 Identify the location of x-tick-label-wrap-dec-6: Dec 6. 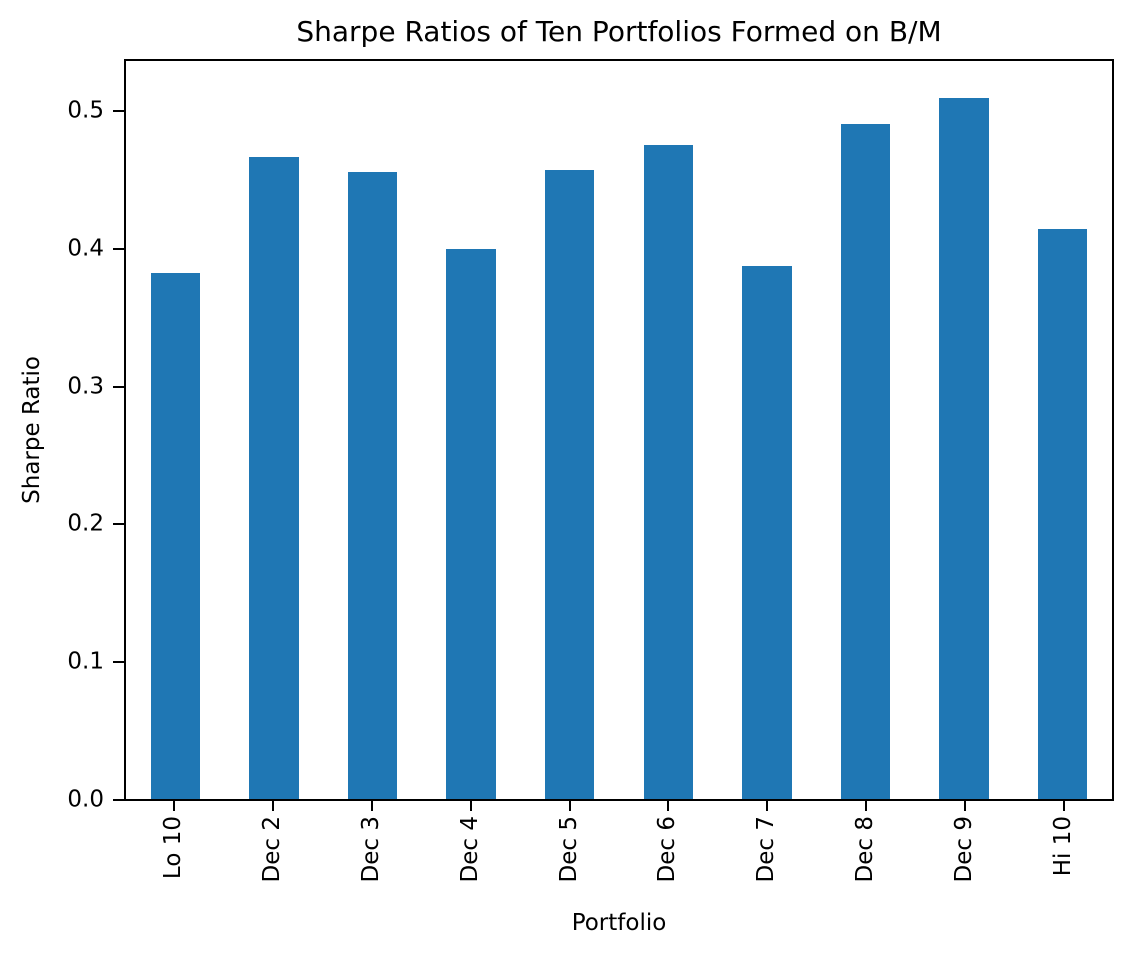
(669, 849).